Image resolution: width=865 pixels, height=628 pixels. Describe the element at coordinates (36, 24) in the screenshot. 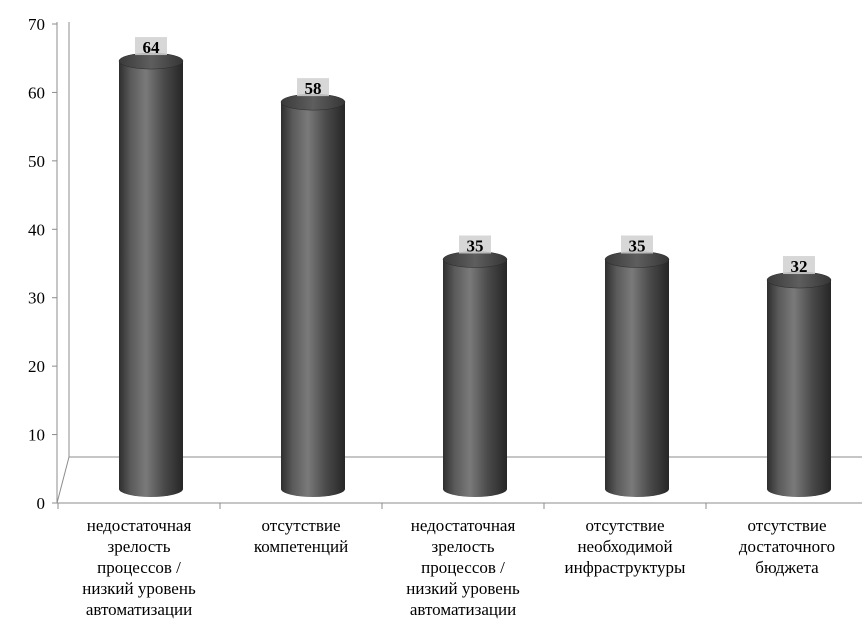

I see `y-tick-label: 70` at that location.